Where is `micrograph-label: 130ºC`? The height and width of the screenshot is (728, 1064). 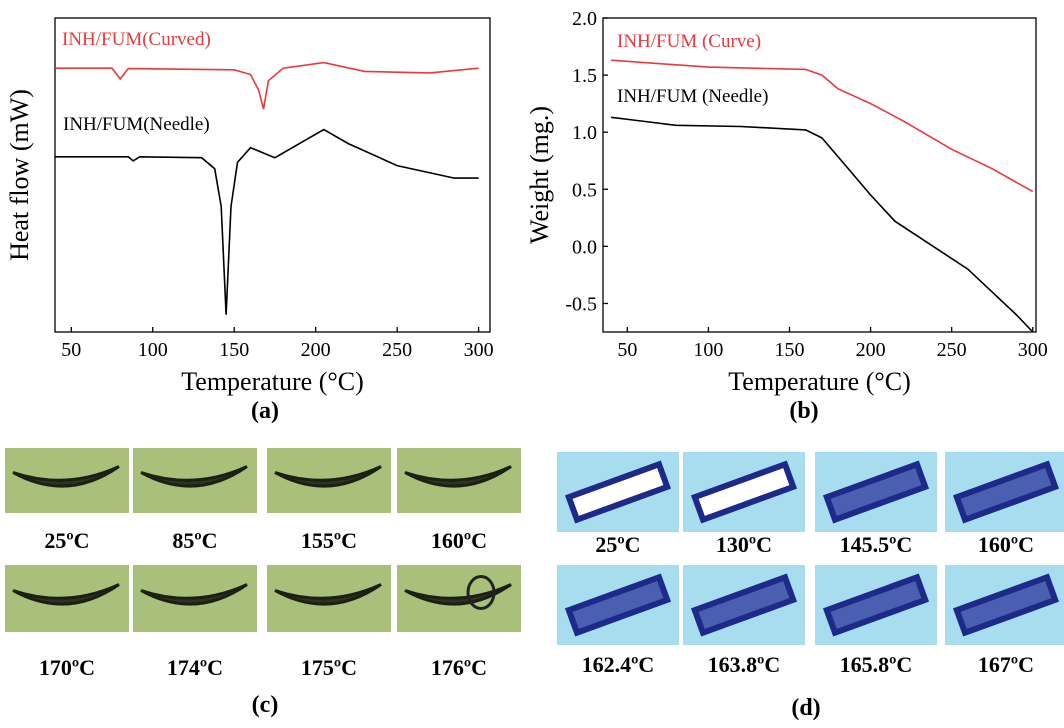
micrograph-label: 130ºC is located at coordinates (744, 544).